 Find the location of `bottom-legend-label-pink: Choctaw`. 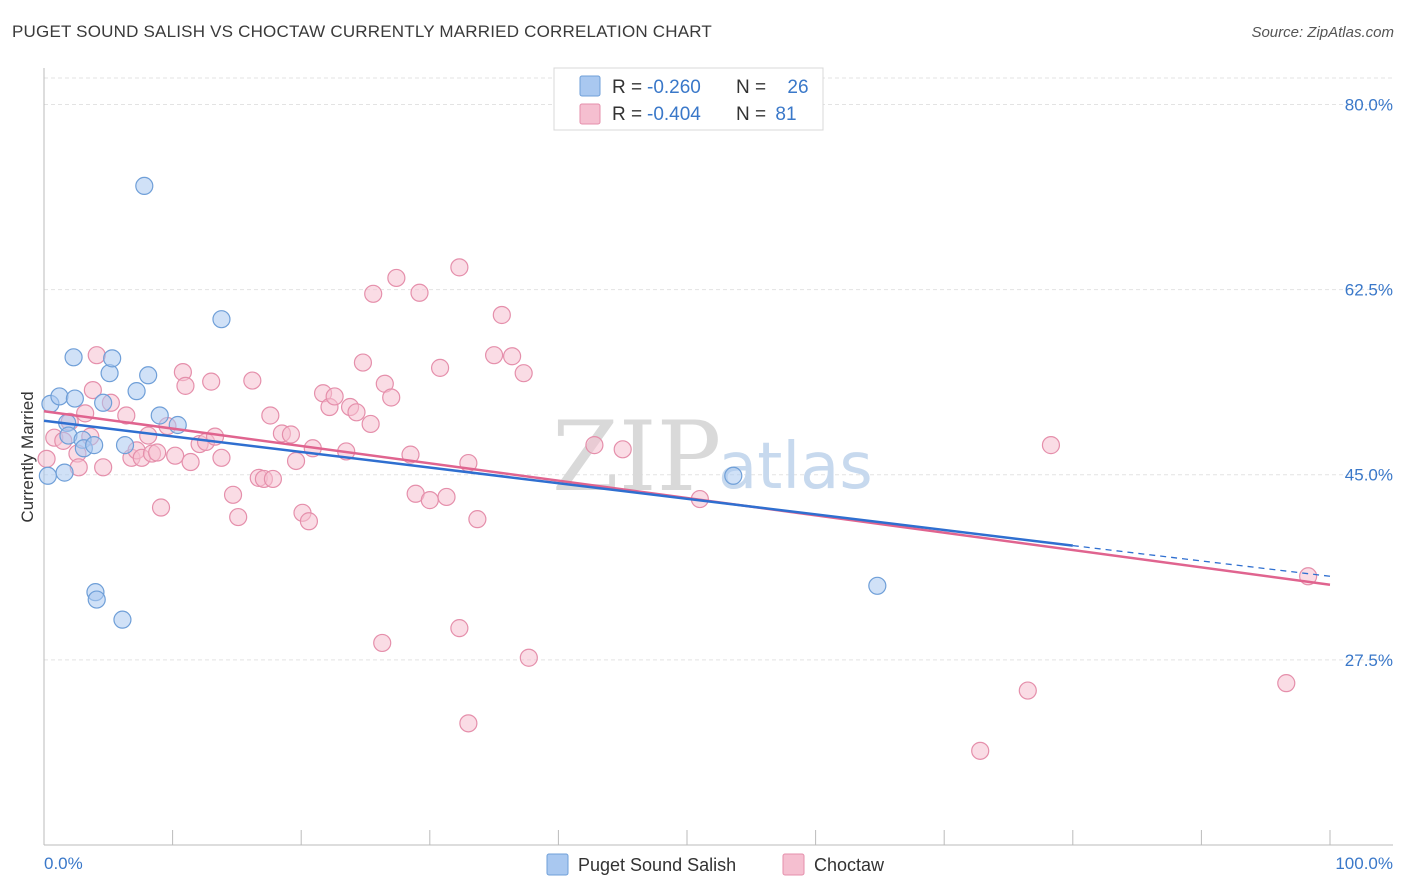

bottom-legend-label-pink: Choctaw is located at coordinates (849, 865).